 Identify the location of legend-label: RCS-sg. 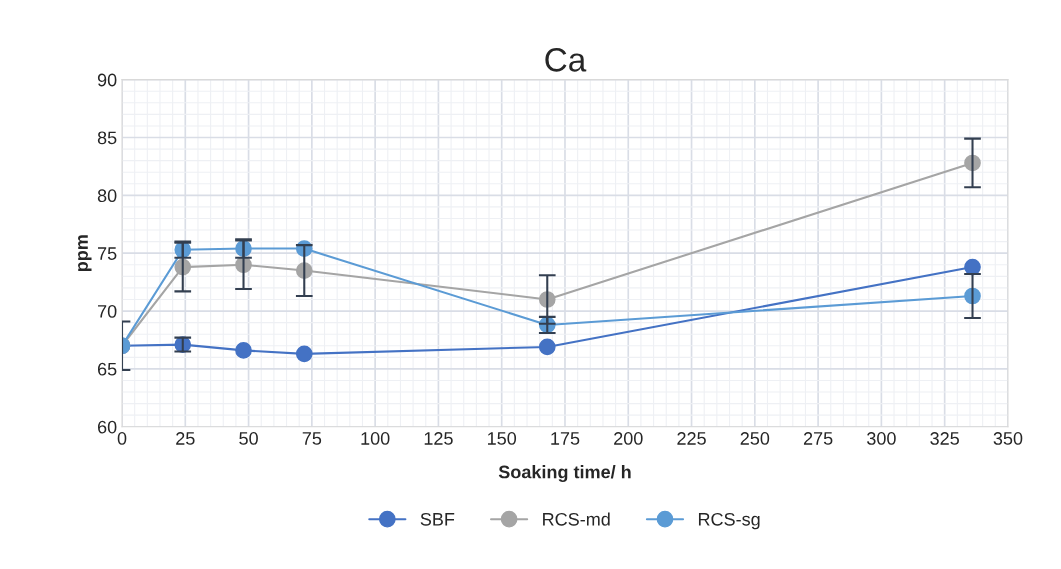
(729, 521).